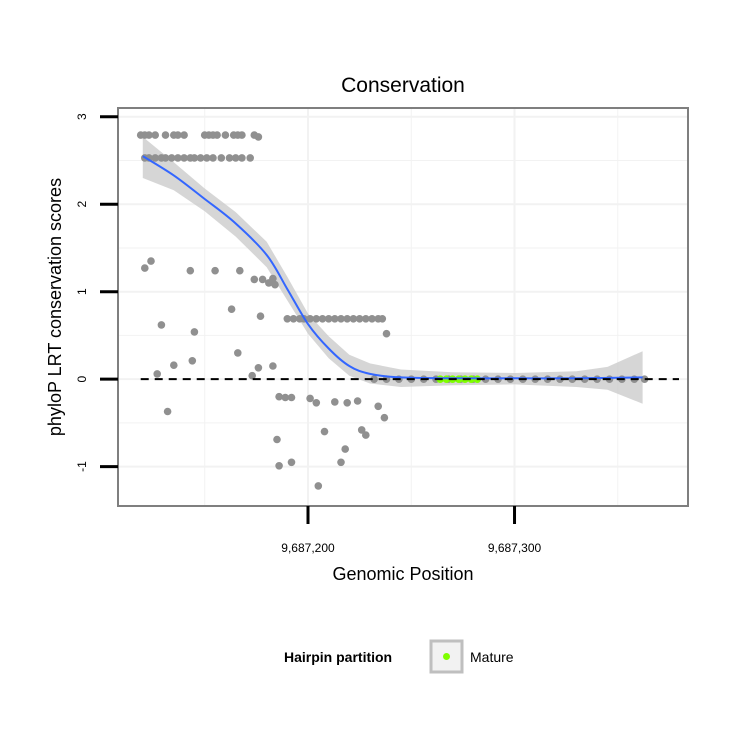  I want to click on y-axis: -1 0 1 2 3, so click(96, 292).